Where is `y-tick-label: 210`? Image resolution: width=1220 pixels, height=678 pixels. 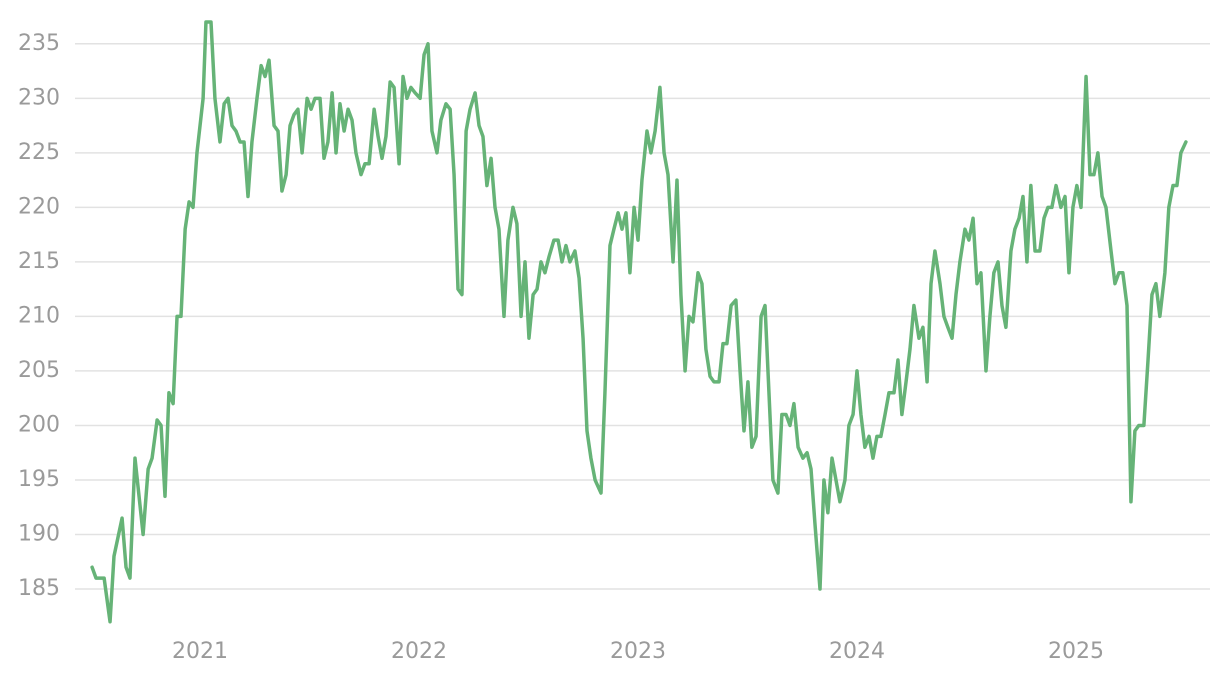 y-tick-label: 210 is located at coordinates (39, 315).